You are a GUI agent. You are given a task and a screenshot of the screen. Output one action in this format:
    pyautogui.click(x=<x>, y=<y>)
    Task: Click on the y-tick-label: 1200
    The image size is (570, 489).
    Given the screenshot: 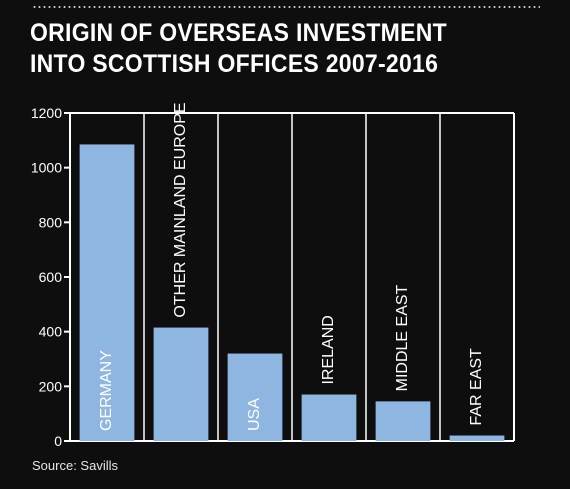 What is the action you would take?
    pyautogui.click(x=46, y=113)
    